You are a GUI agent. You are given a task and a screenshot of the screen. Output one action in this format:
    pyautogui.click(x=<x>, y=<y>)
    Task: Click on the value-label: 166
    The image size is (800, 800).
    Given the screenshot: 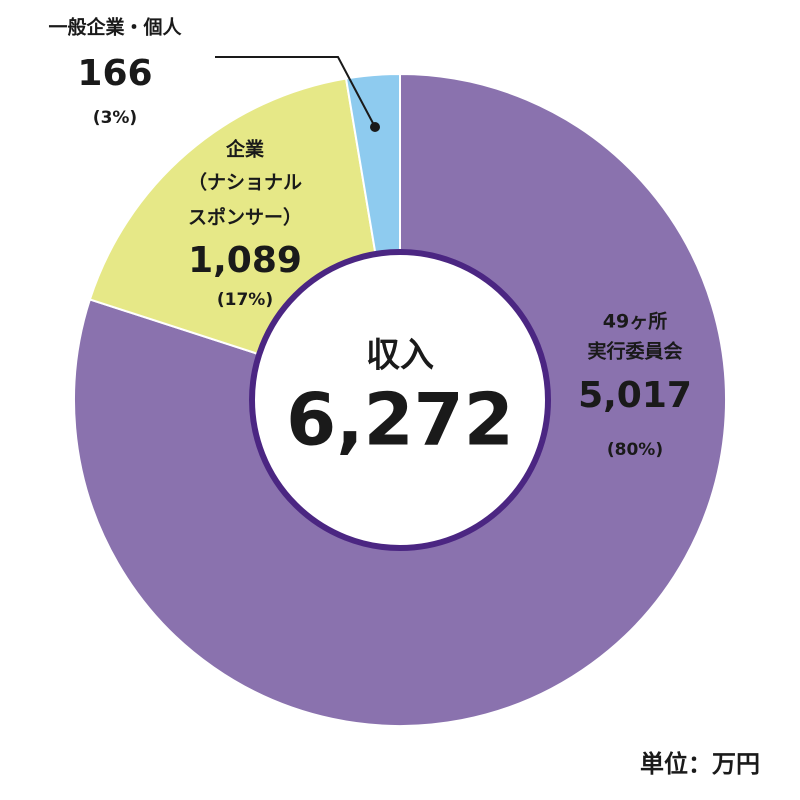 What is the action you would take?
    pyautogui.click(x=114, y=73)
    